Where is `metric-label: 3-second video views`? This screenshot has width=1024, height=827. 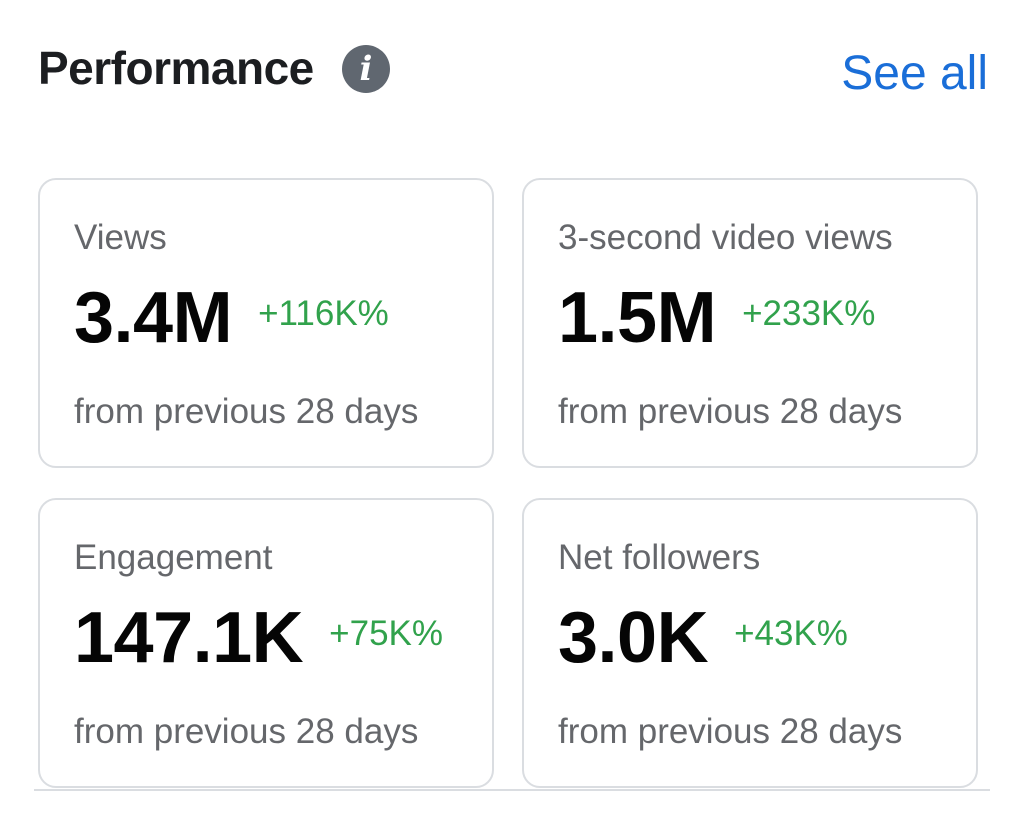 metric-label: 3-second video views is located at coordinates (725, 237).